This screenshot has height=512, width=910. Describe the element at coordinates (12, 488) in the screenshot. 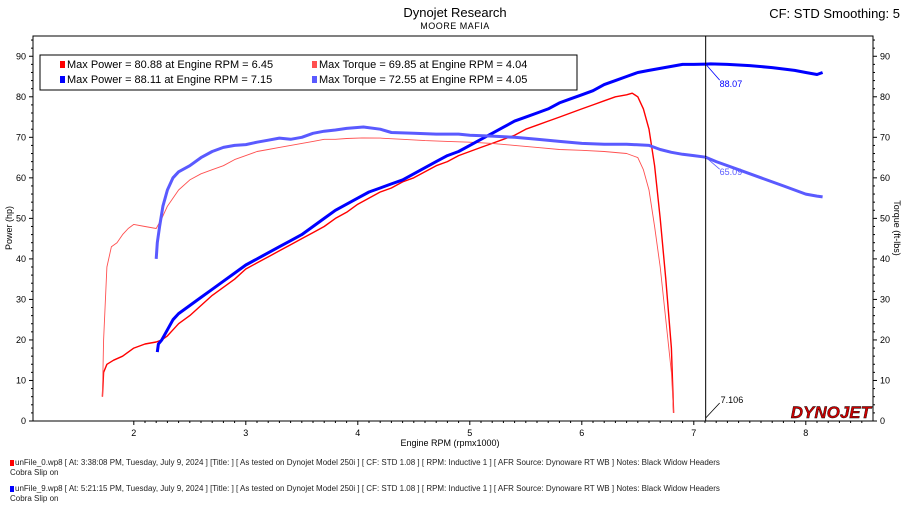

I see `run-9-swatch` at that location.